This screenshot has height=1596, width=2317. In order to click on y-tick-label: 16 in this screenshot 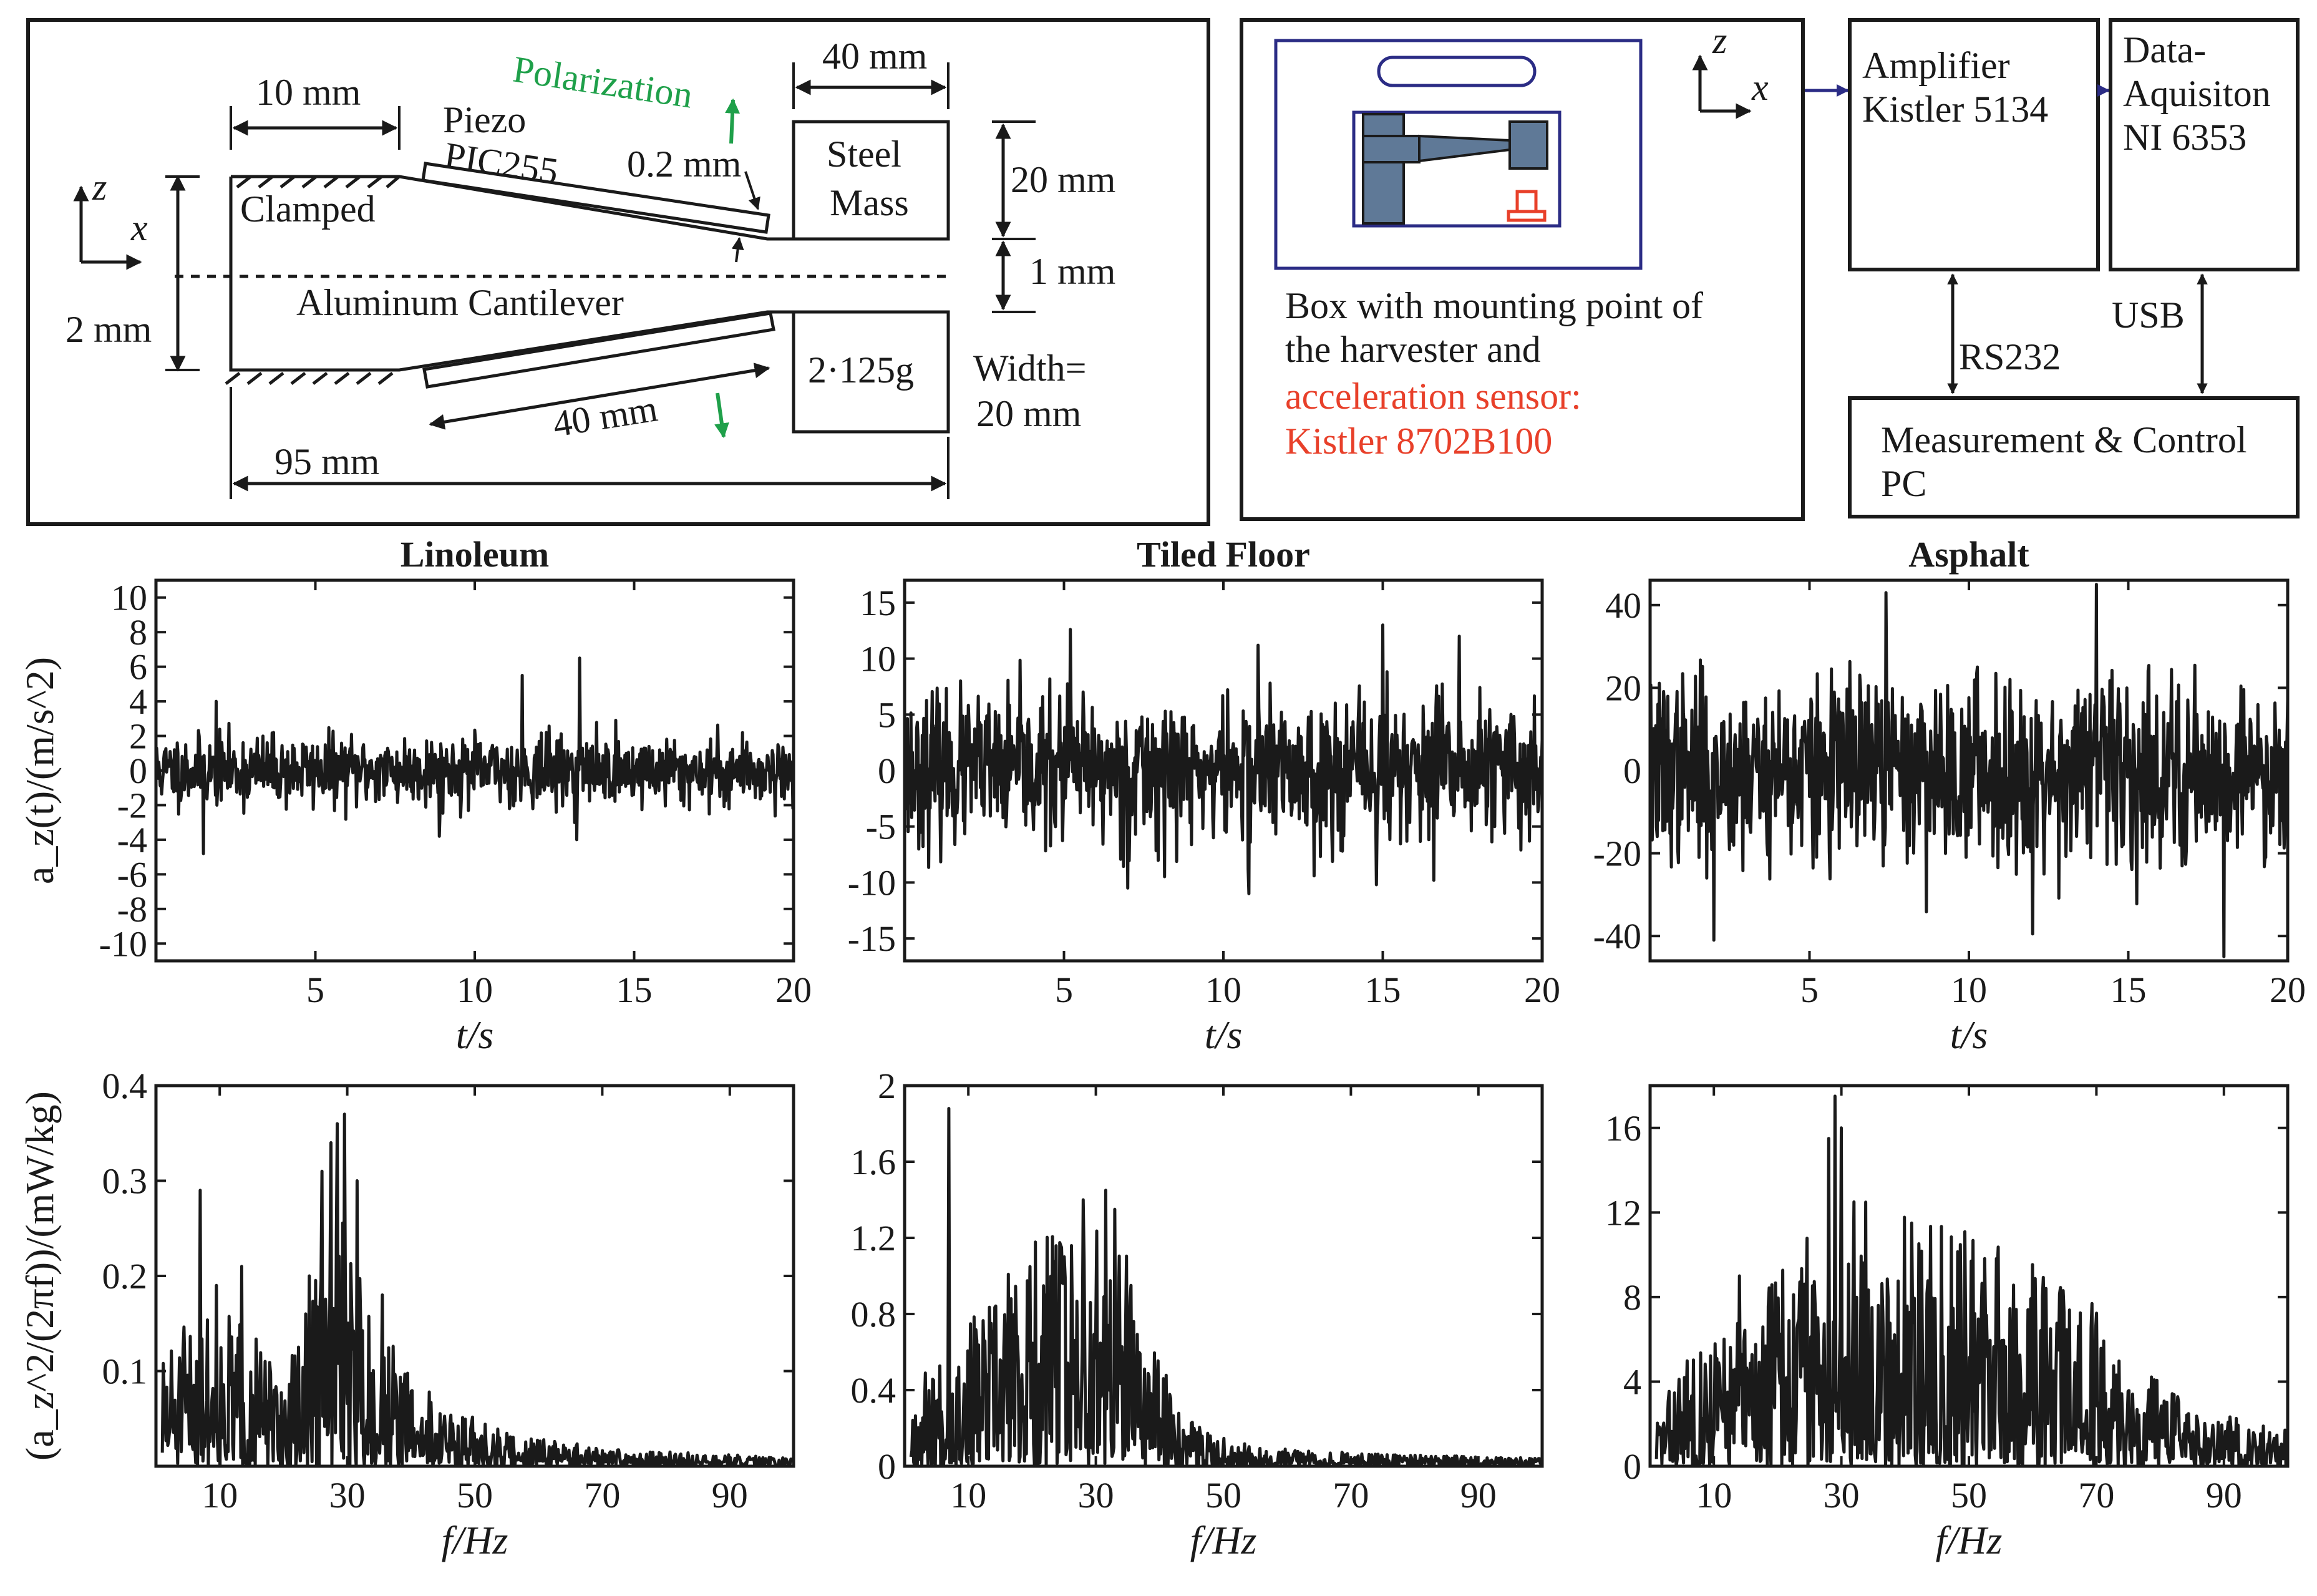, I will do `click(1623, 1128)`.